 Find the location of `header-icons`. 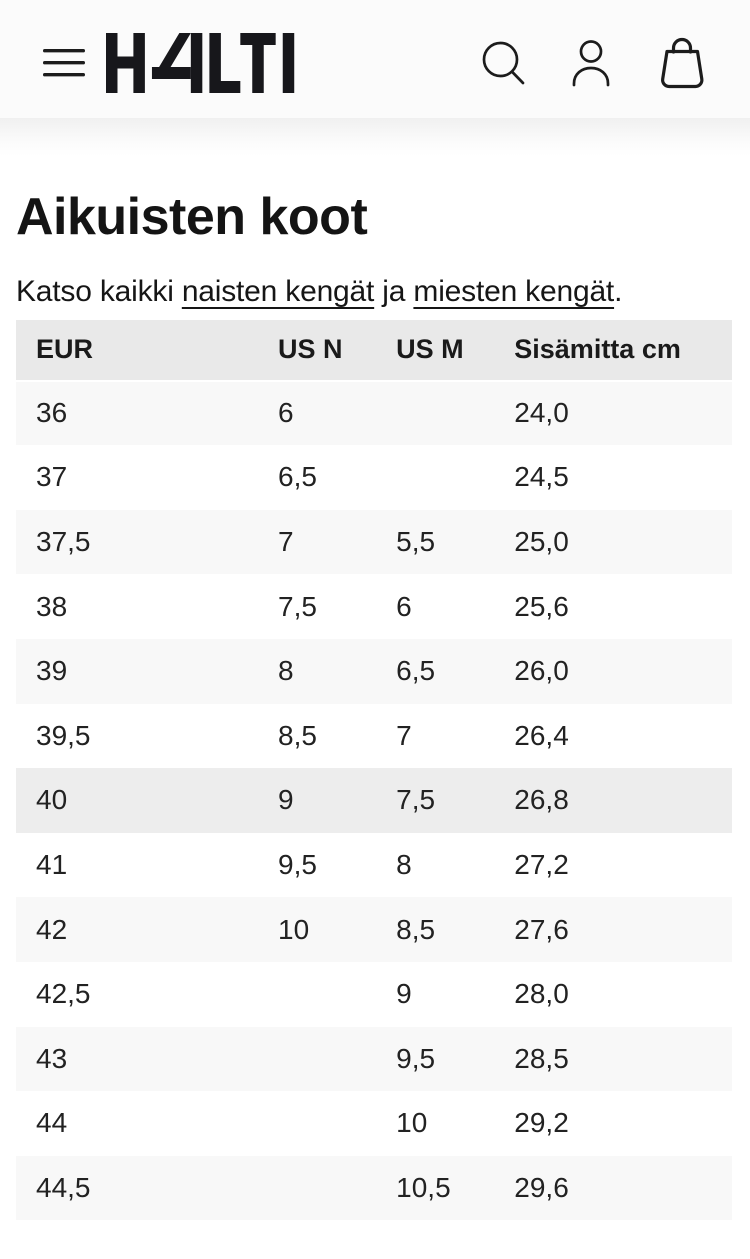

header-icons is located at coordinates (594, 63).